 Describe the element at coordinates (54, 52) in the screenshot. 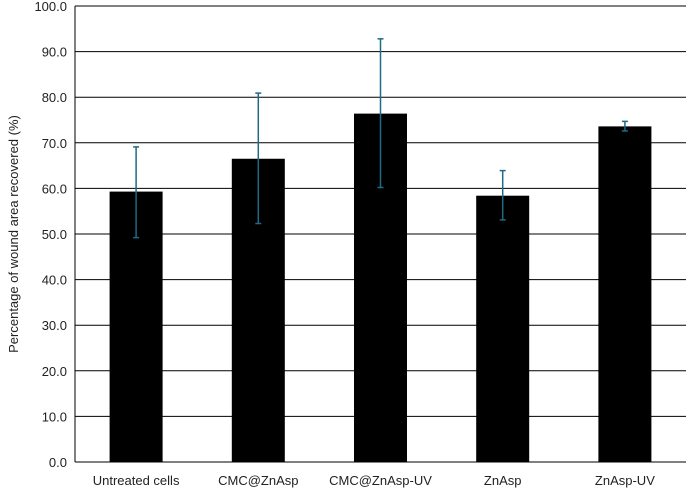

I see `y-tick-label: 90.0` at that location.